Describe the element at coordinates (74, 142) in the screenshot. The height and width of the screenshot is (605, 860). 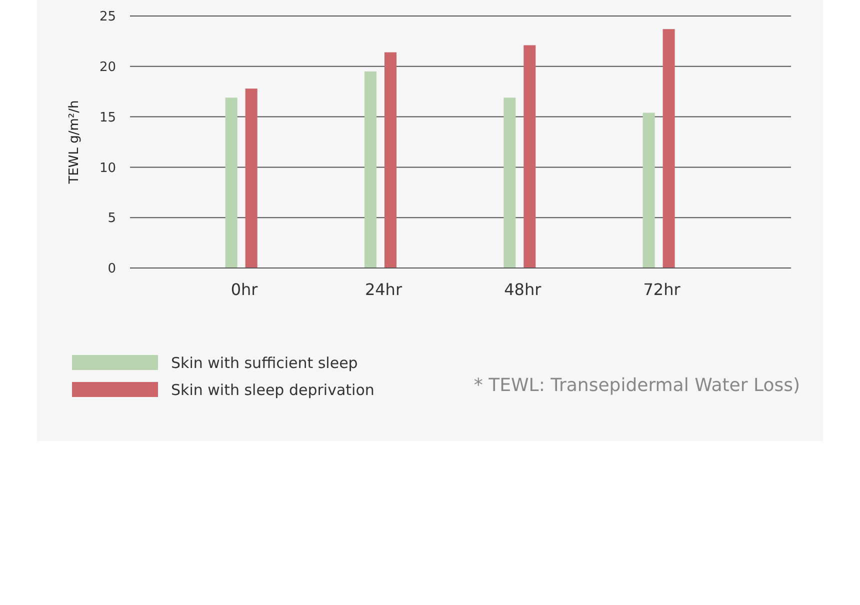
I see `y-axis-title: TEWL g/m²/h` at that location.